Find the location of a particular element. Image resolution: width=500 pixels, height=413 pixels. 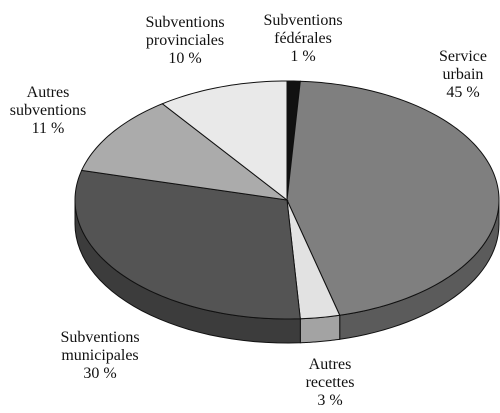

category-label: Service urbain is located at coordinates (463, 65).